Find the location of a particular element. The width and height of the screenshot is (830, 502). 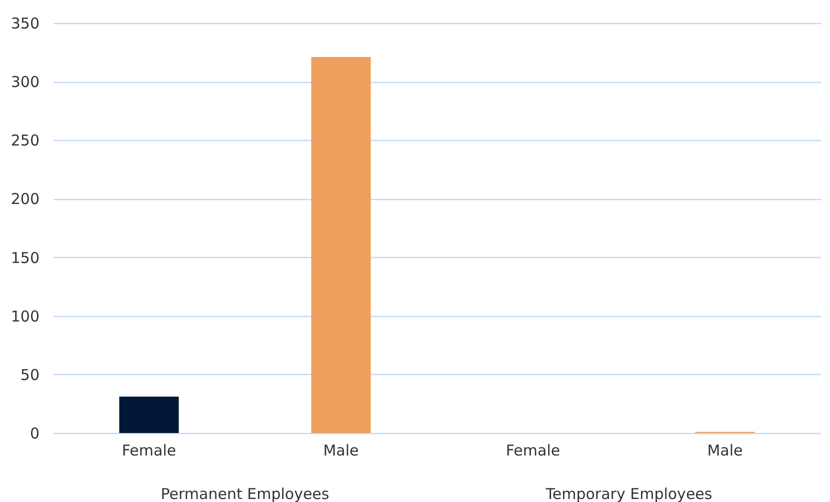

y-tick-label: 150 is located at coordinates (25, 257).